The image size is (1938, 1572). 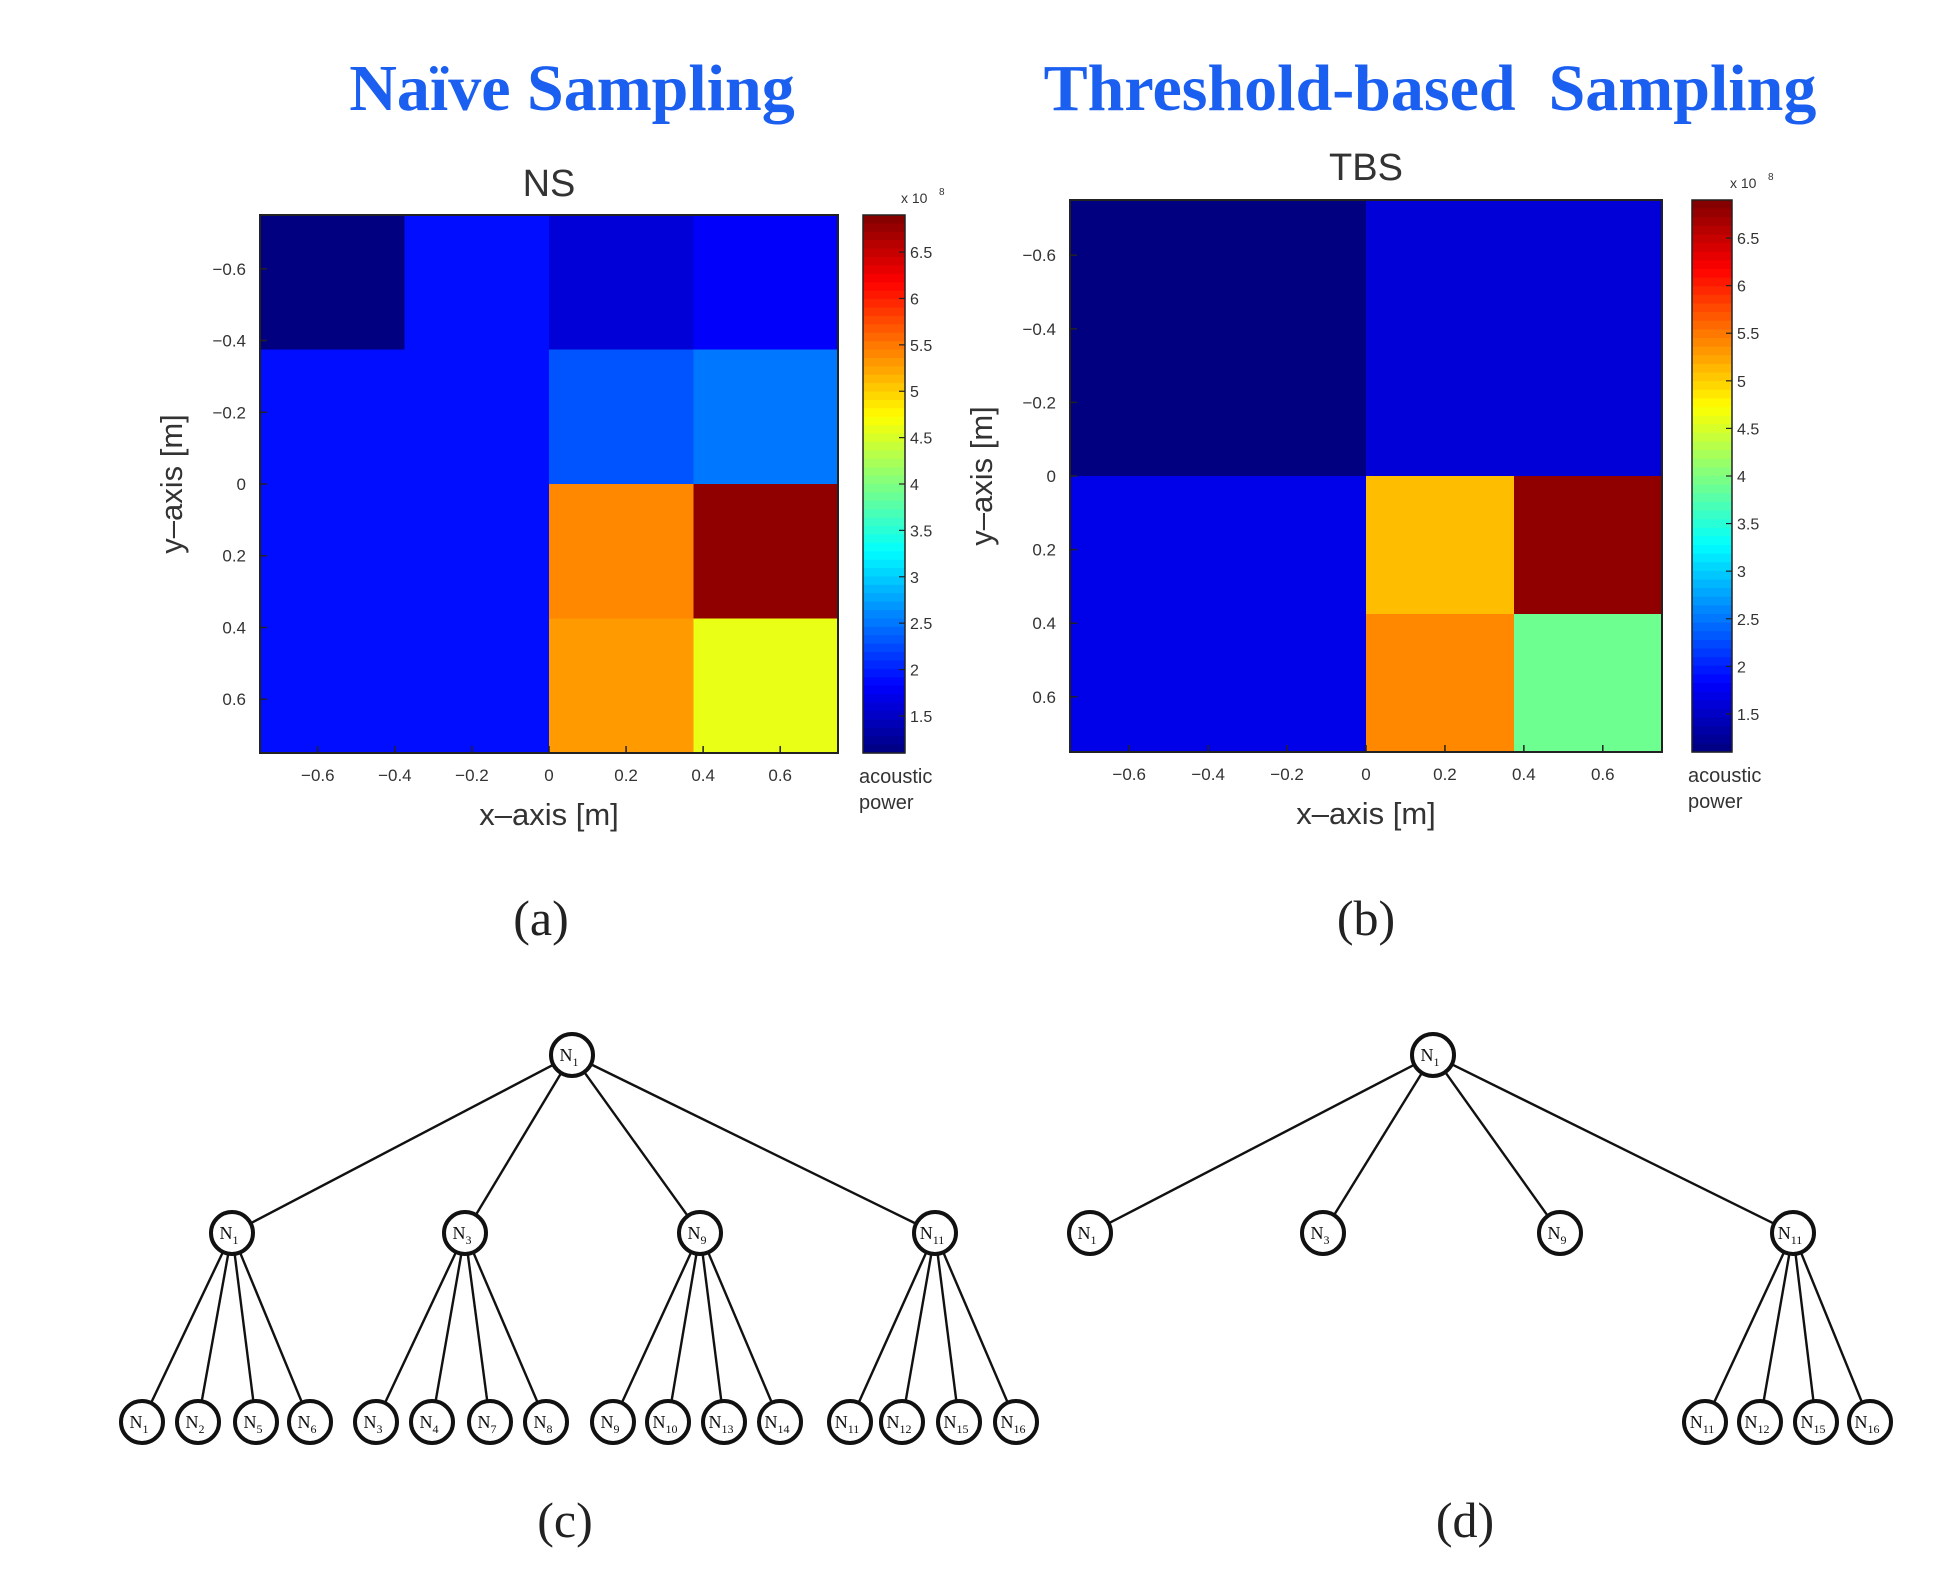 I want to click on x-tick-label: −0.2, so click(x=472, y=775).